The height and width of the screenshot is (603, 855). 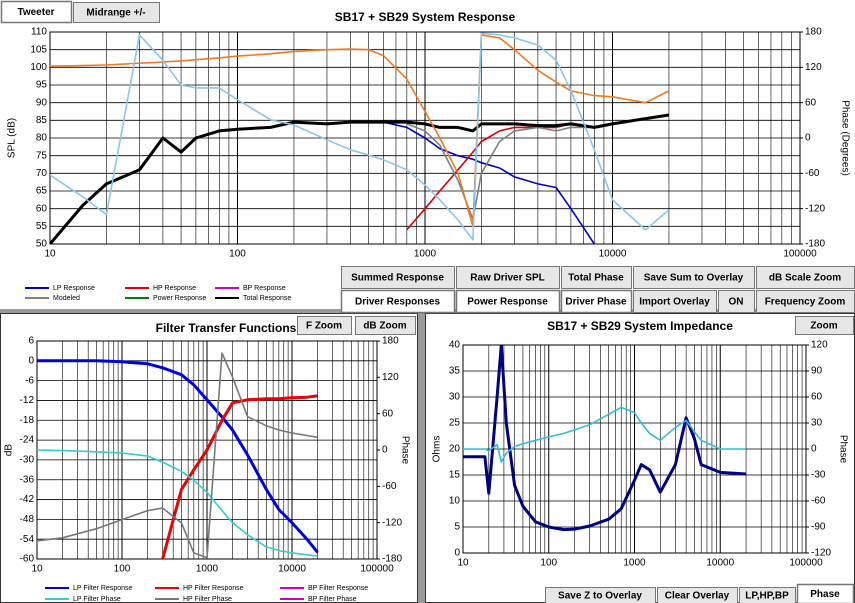 What do you see at coordinates (805, 301) in the screenshot?
I see `button: Frequency Zoom` at bounding box center [805, 301].